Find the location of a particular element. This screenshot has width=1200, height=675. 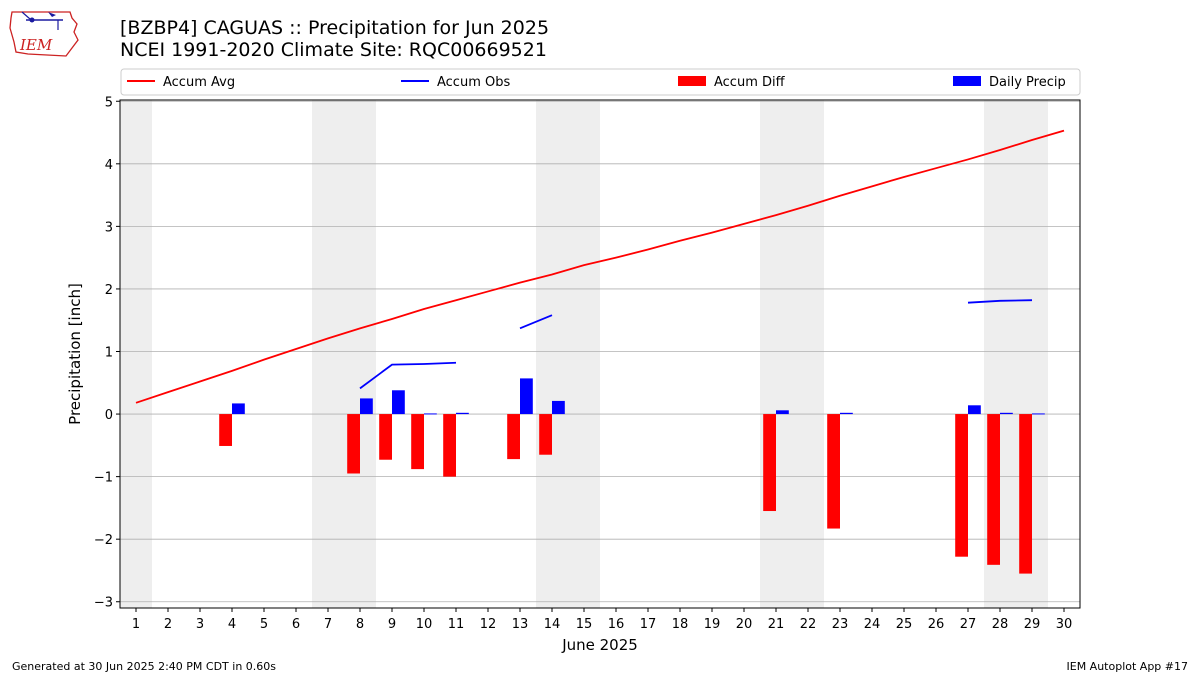

x-tick-label: 24 is located at coordinates (872, 624).